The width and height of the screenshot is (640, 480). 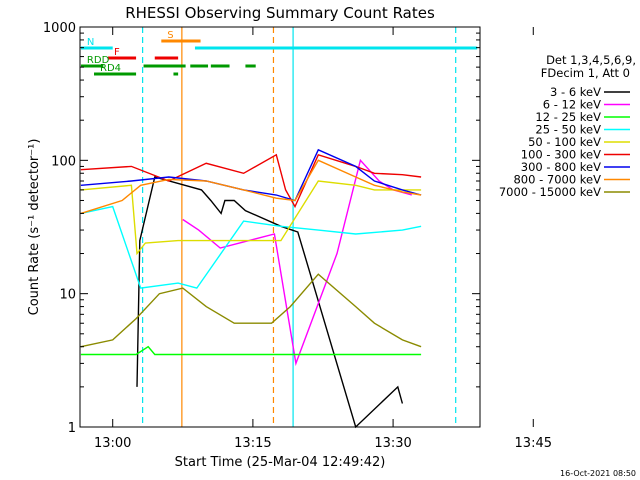 I want to click on y-tick-label-2: 100, so click(x=63, y=161).